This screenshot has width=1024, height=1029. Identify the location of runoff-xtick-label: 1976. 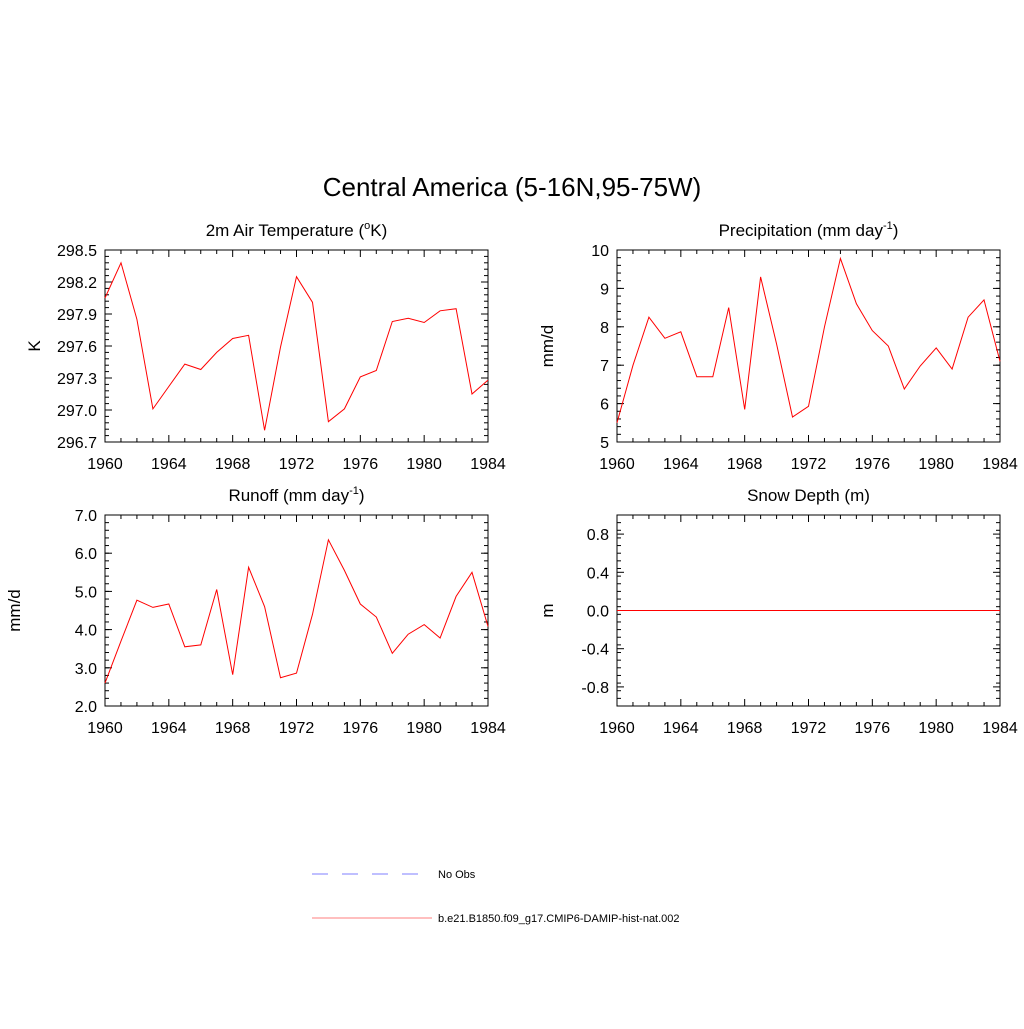
(361, 728).